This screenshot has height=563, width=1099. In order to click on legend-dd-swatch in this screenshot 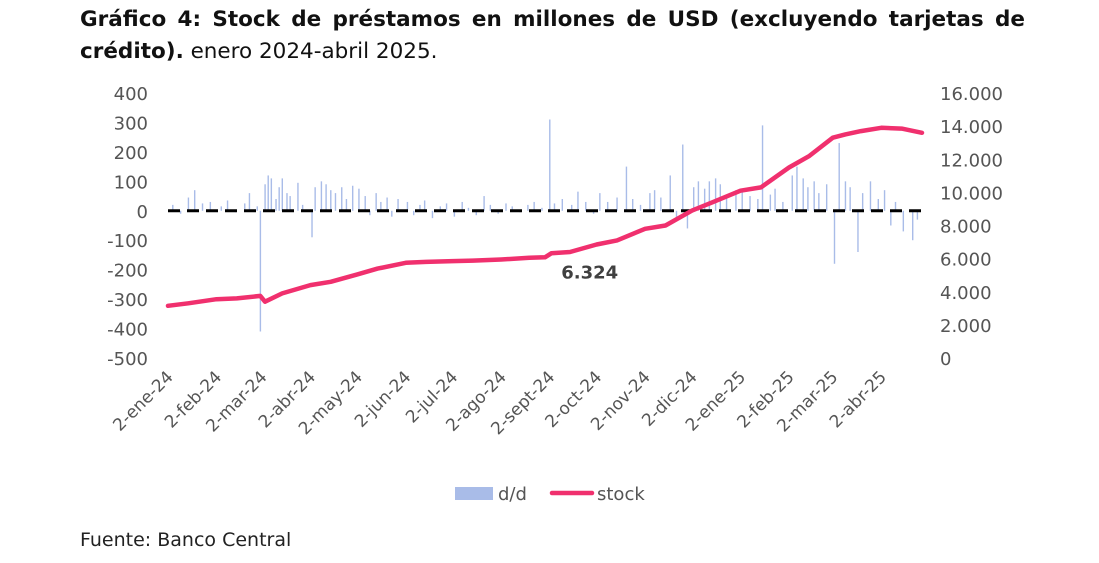, I will do `click(474, 493)`.